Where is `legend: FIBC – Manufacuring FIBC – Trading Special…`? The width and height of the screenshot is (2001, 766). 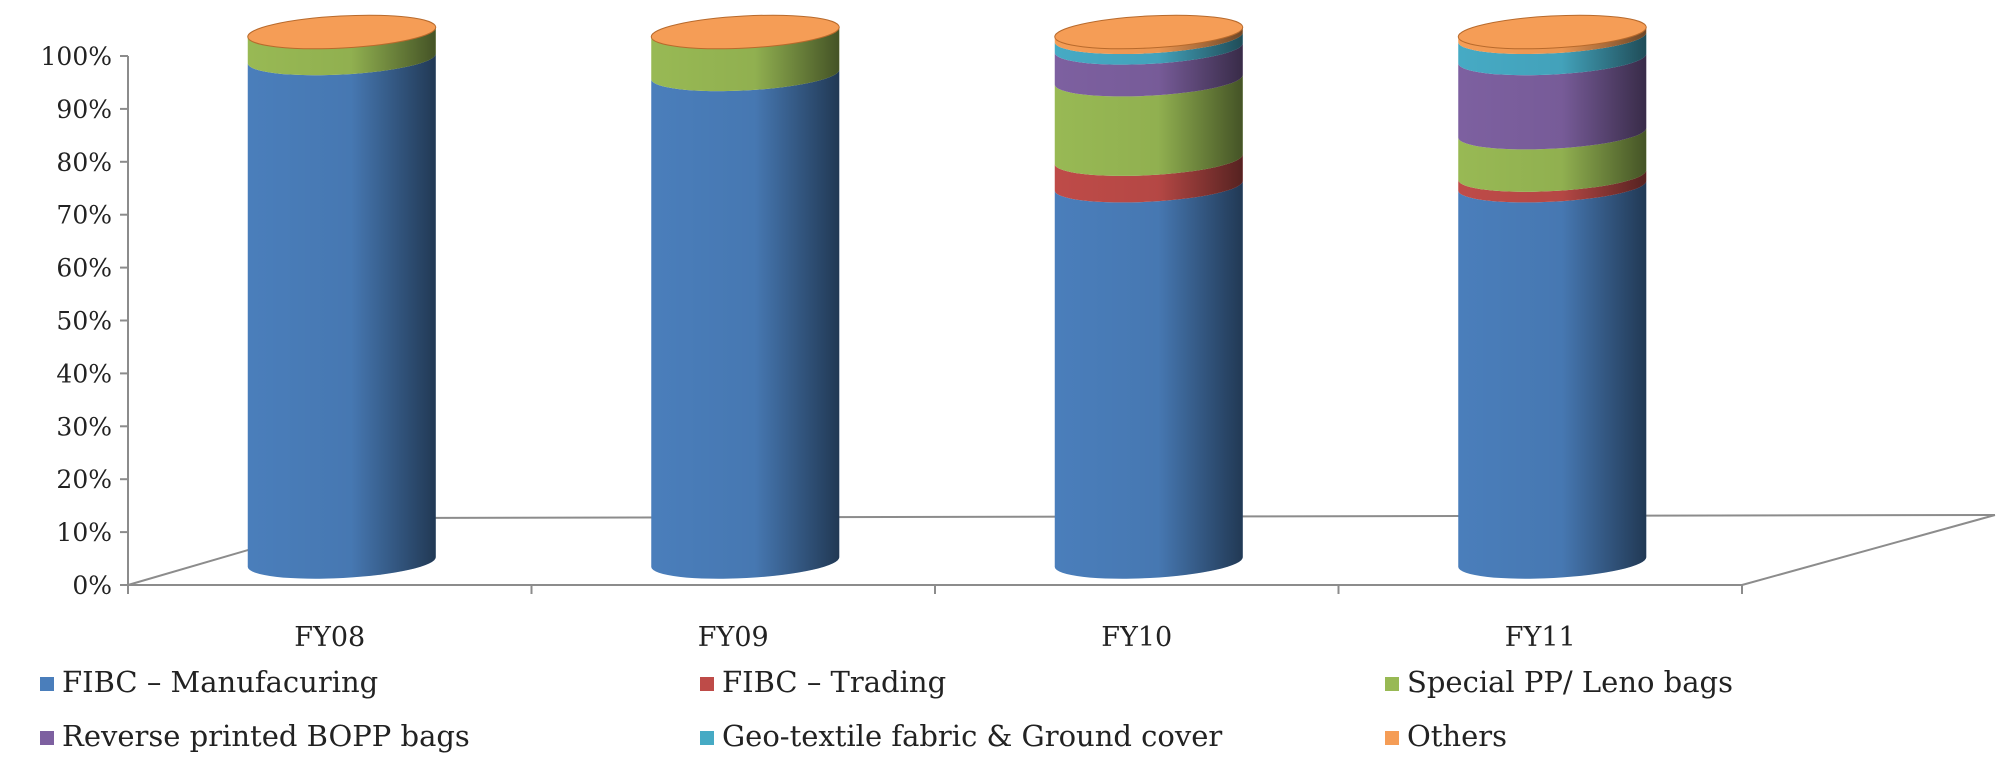
legend: FIBC – Manufacuring FIBC – Trading Special… is located at coordinates (886, 709).